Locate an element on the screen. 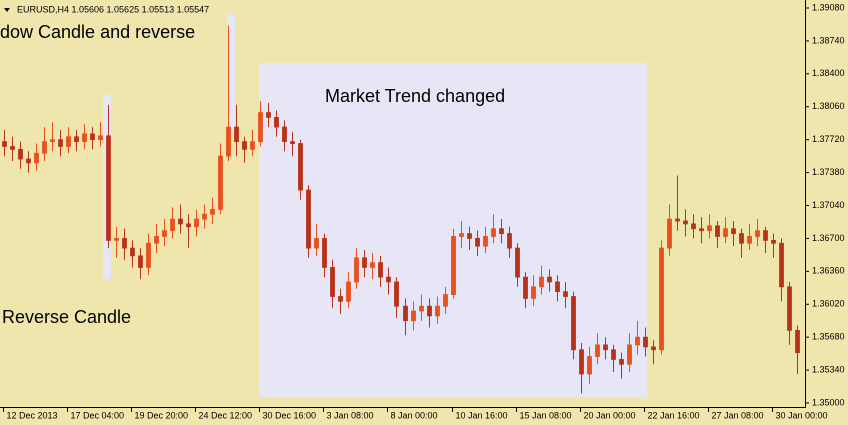 The image size is (848, 425). x-tick-label: 20 Jan 00:00 is located at coordinates (610, 415).